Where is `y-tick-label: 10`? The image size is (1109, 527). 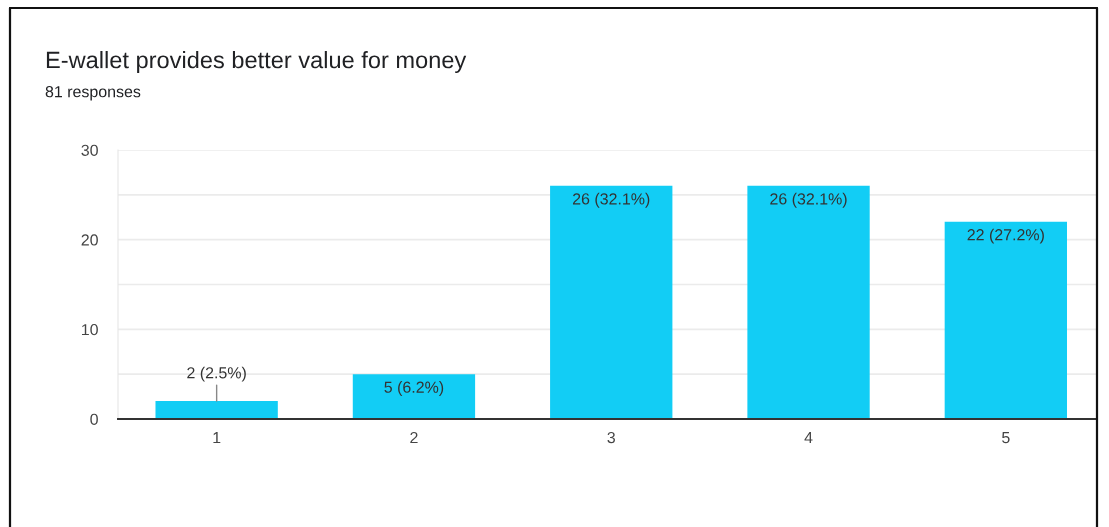 y-tick-label: 10 is located at coordinates (90, 329).